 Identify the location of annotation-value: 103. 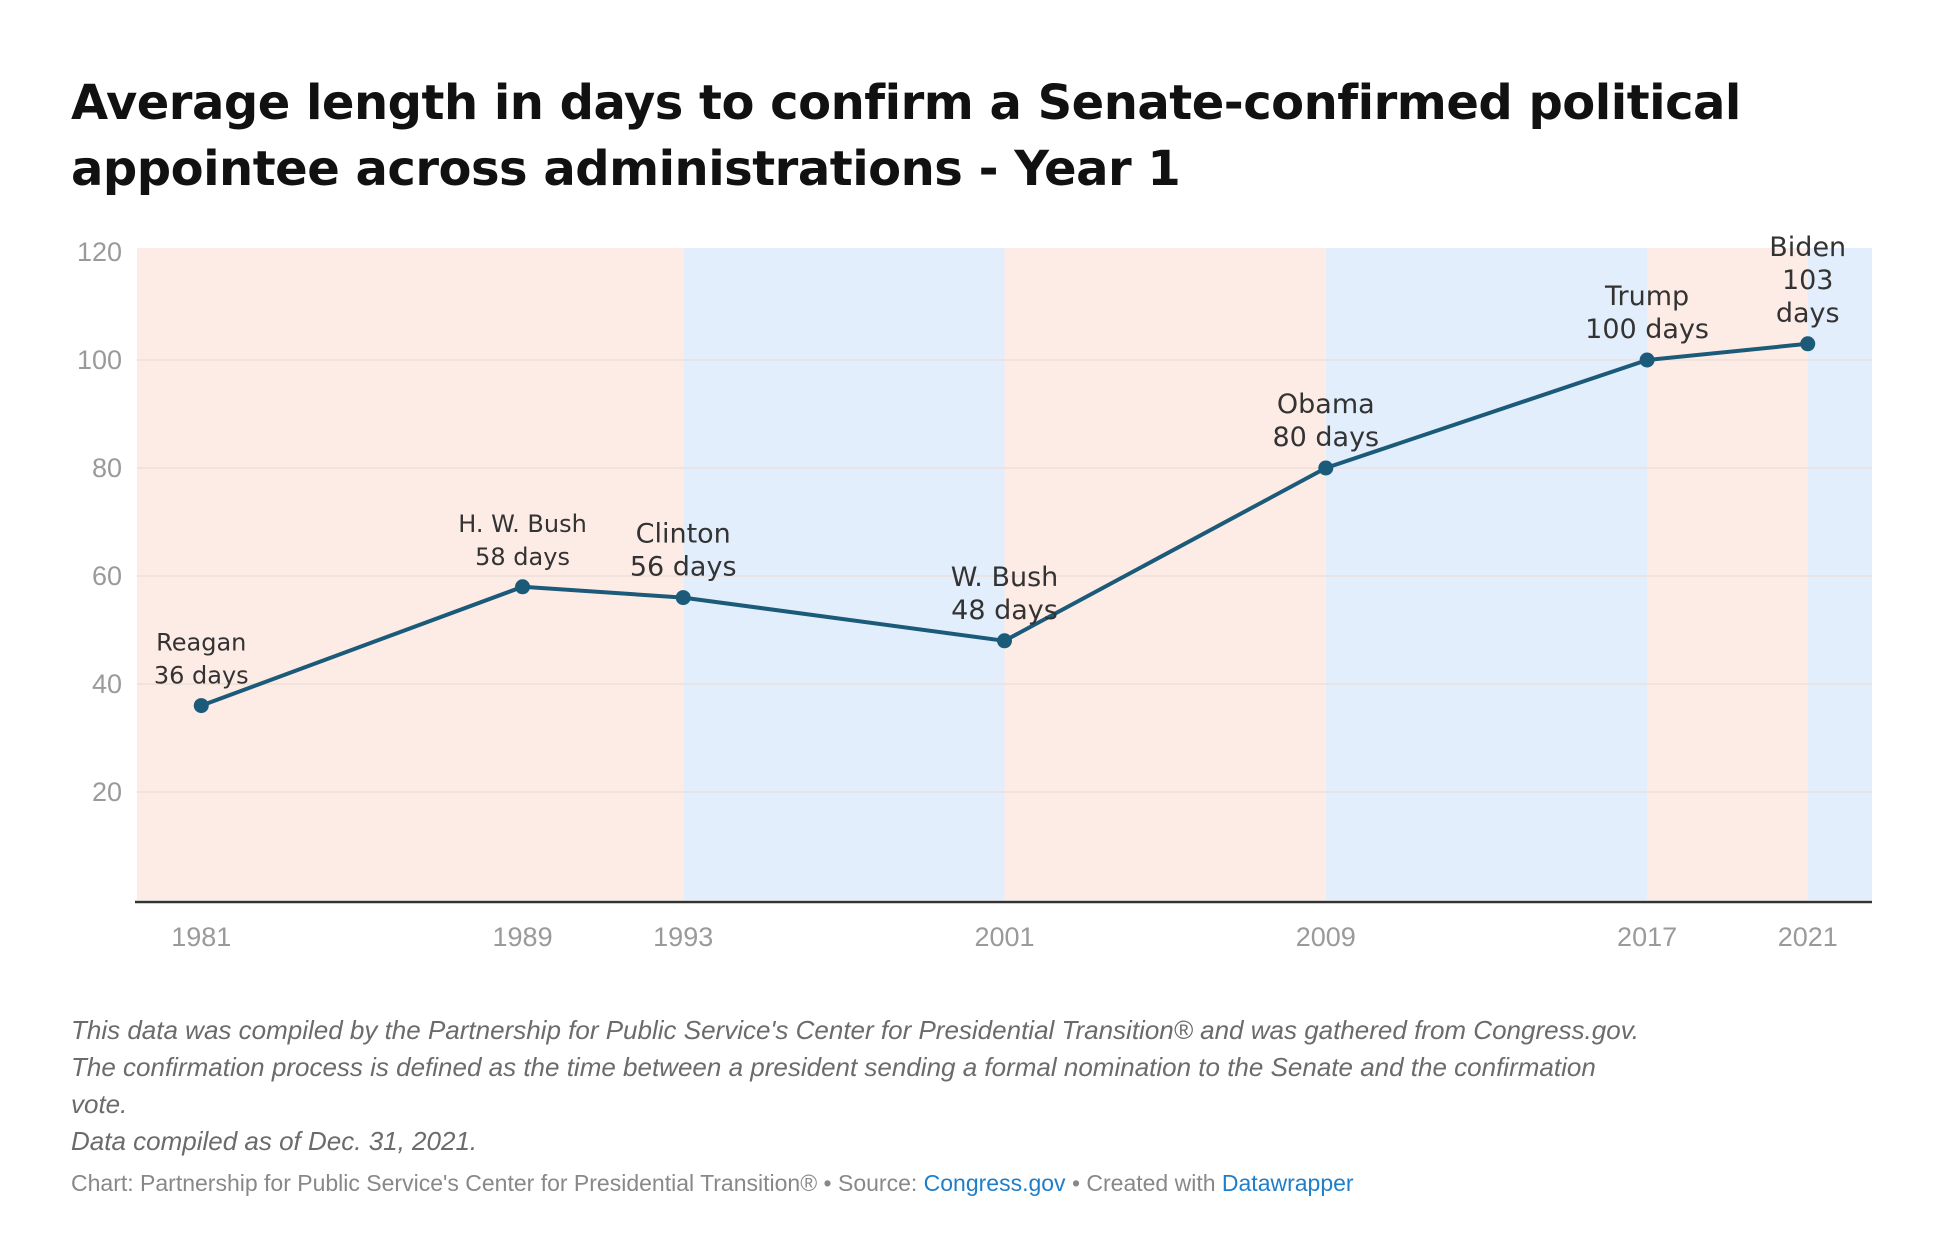
(1808, 280).